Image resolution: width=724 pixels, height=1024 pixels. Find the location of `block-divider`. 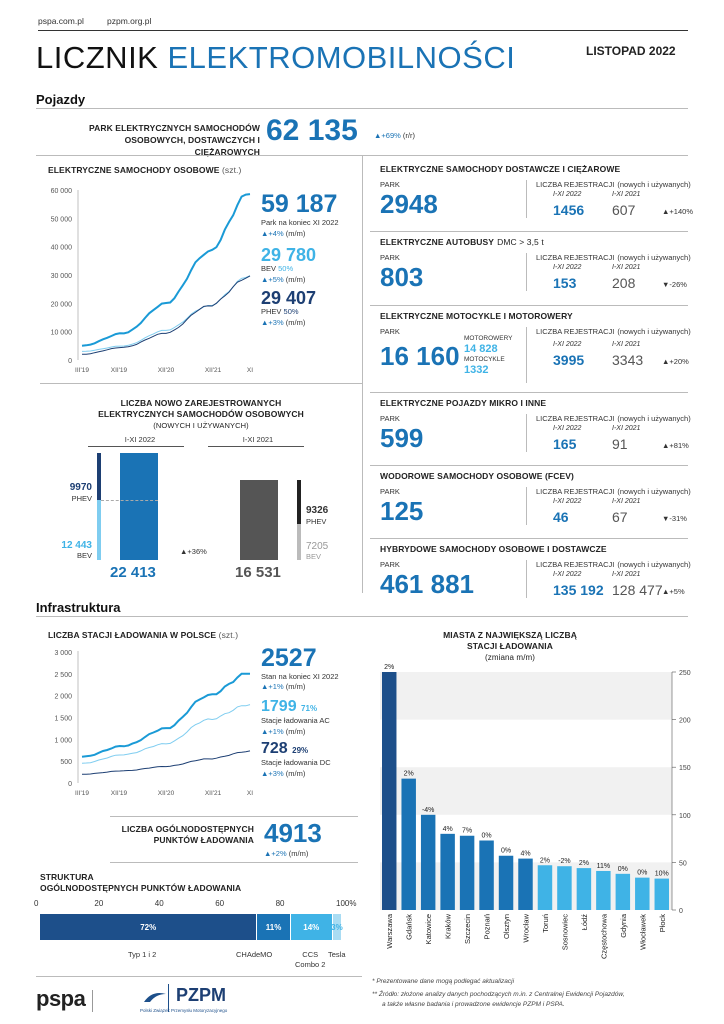

block-divider is located at coordinates (526, 579).